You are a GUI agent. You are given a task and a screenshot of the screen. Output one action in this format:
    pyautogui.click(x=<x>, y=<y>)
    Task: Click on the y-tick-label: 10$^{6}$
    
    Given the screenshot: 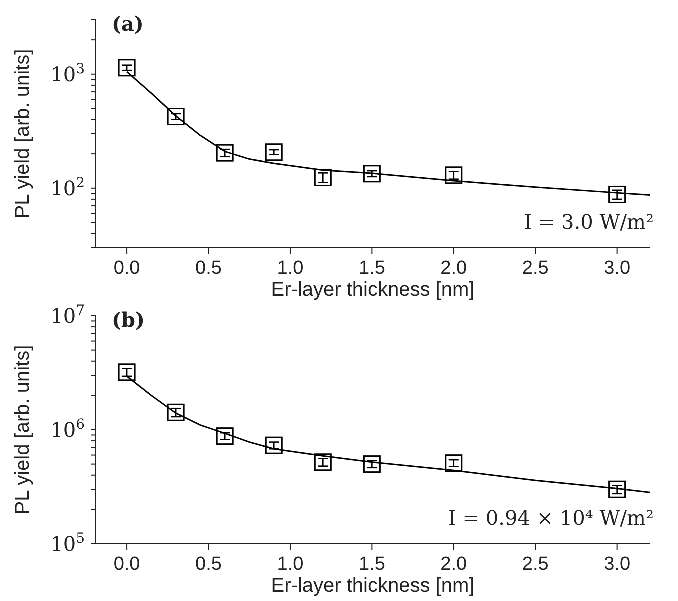 What is the action you would take?
    pyautogui.click(x=68, y=429)
    